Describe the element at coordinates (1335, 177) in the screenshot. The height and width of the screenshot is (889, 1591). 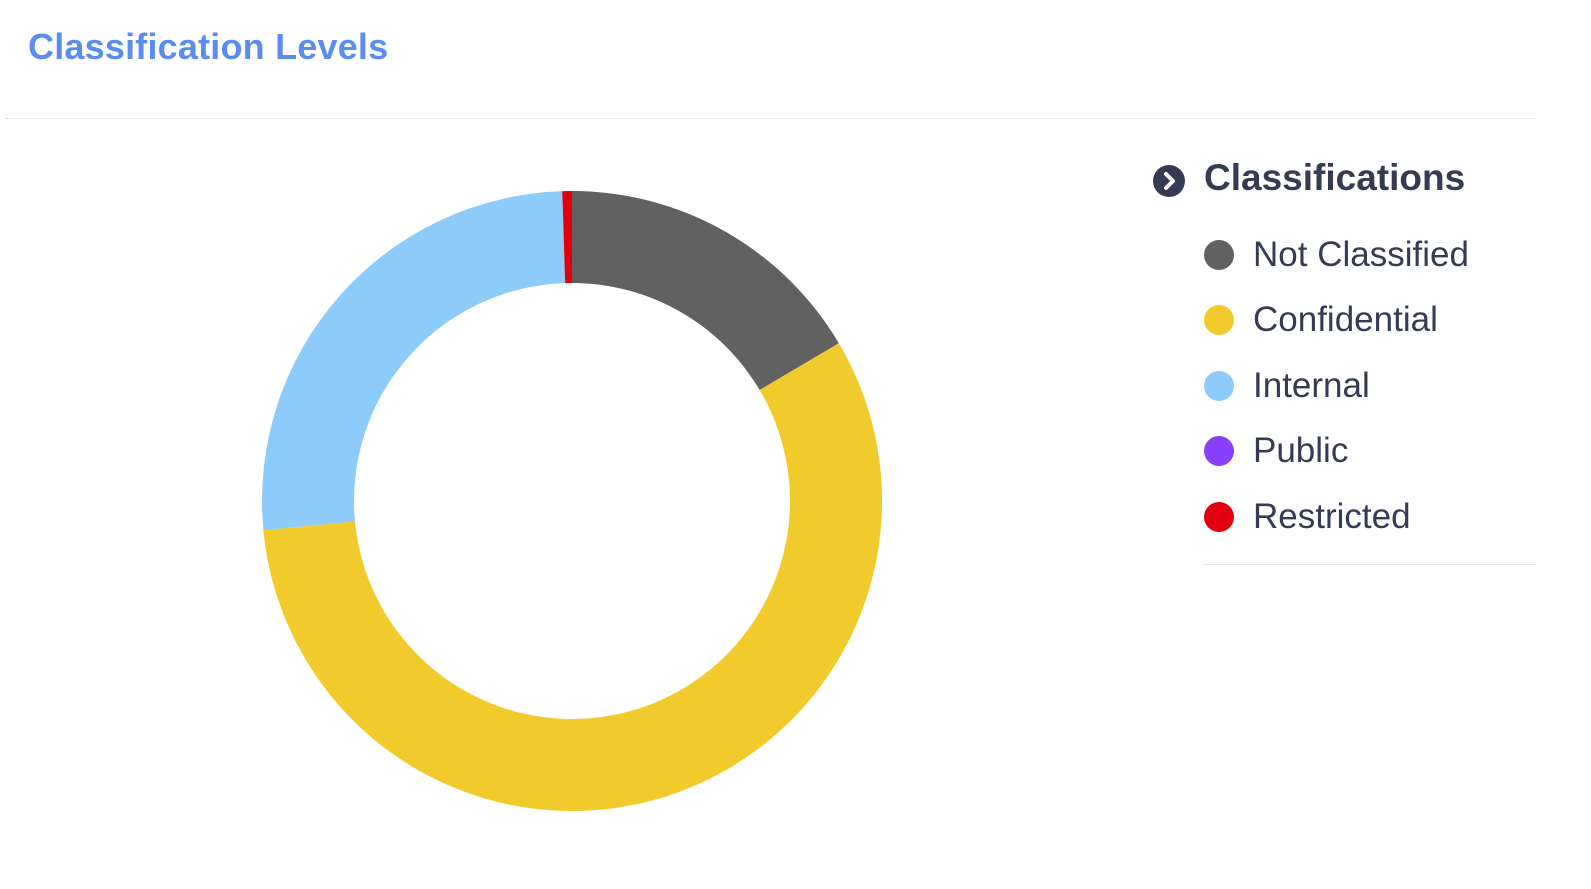
I see `legend-title: Classifications` at that location.